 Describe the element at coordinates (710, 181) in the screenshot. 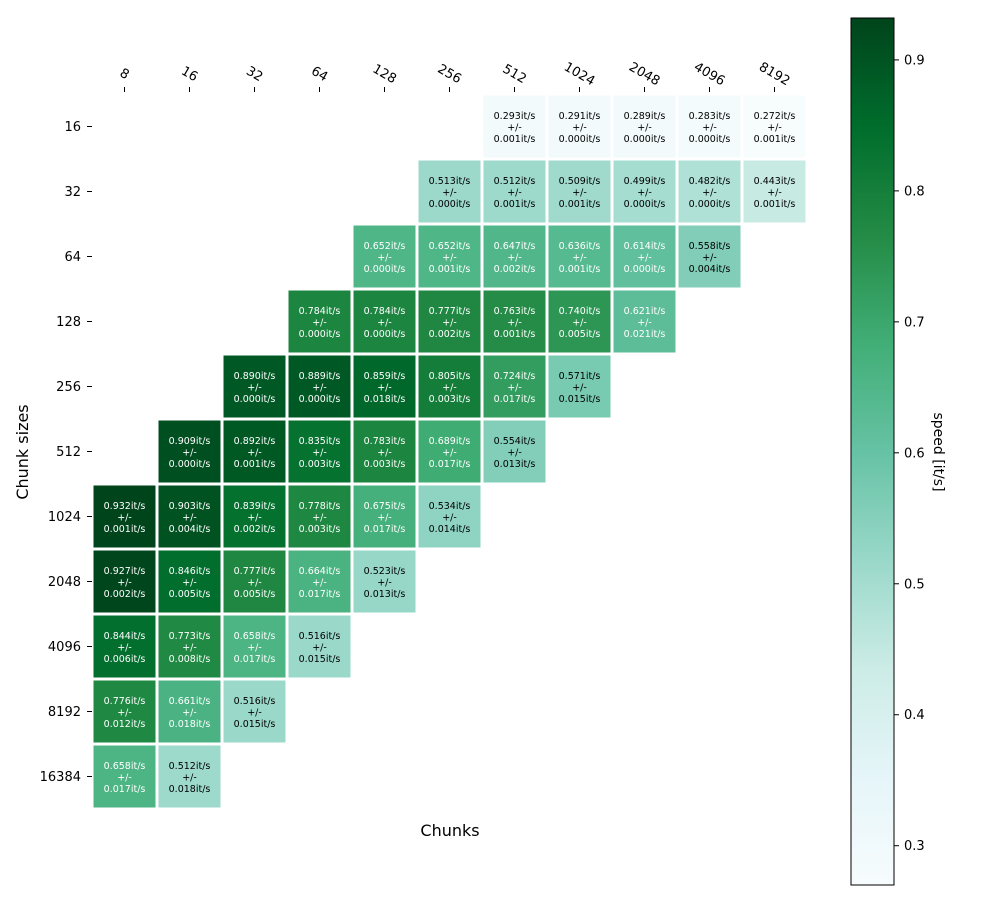

I see `cell-value-label: 0.482it/s` at that location.